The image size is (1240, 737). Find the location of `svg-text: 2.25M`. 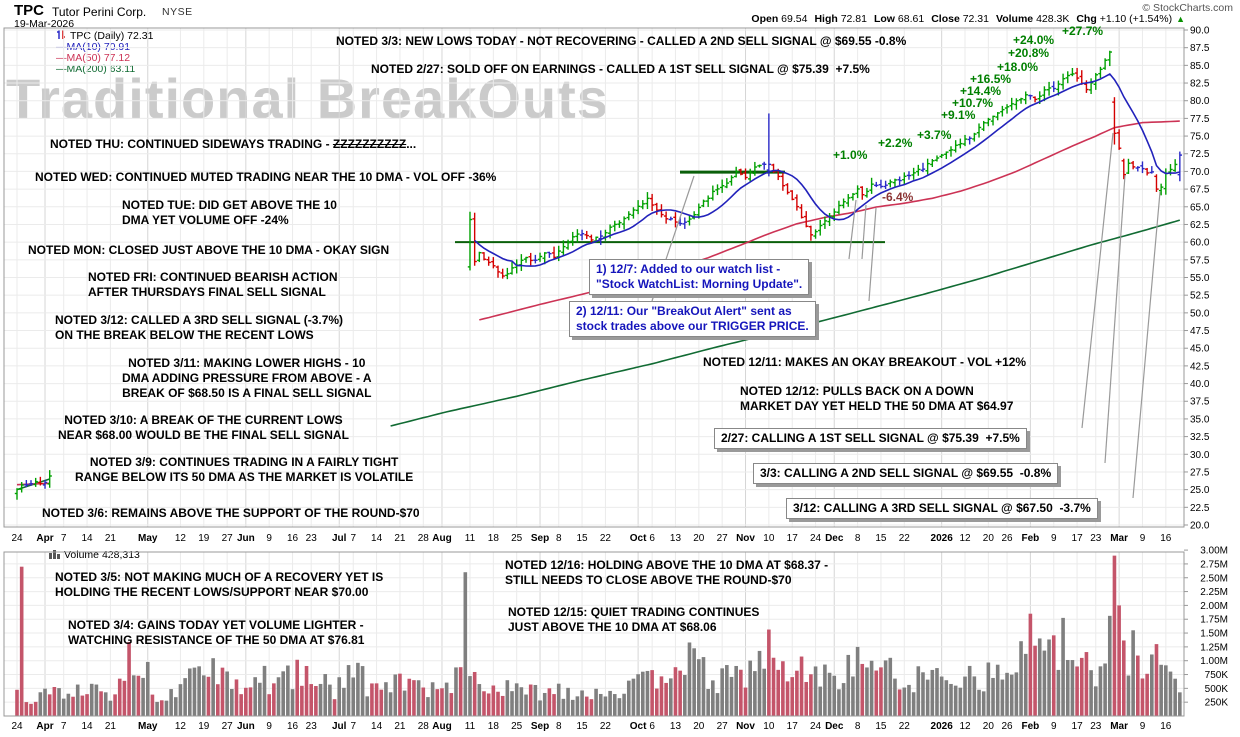

svg-text: 2.25M is located at coordinates (1214, 592).